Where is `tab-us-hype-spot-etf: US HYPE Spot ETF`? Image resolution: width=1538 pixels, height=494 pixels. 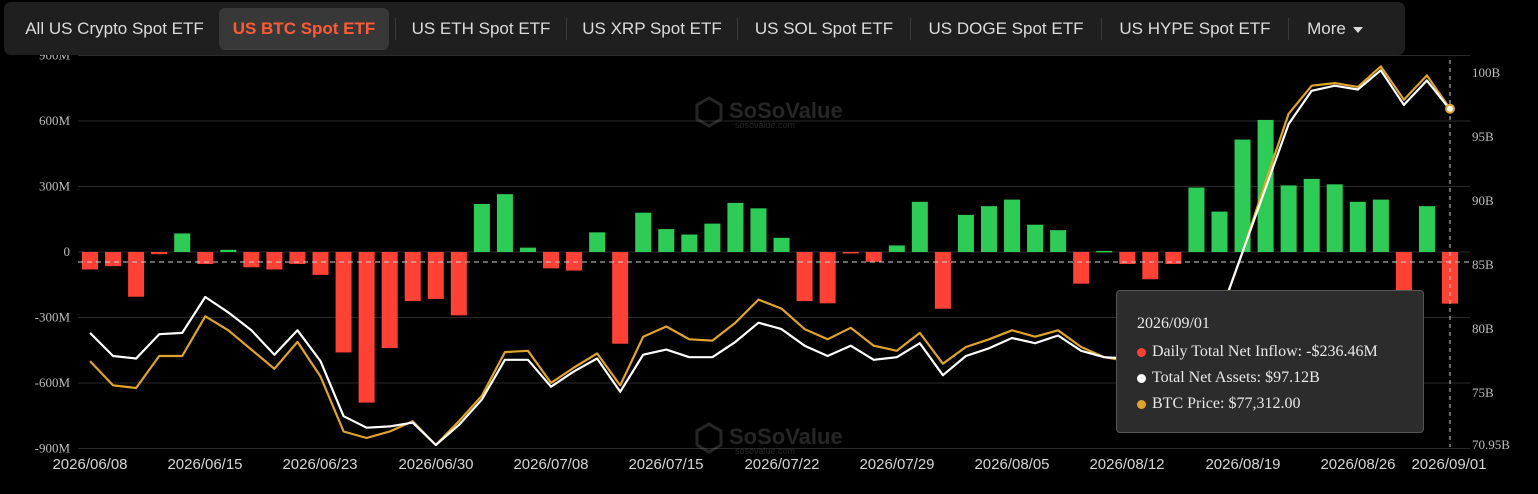
tab-us-hype-spot-etf: US HYPE Spot ETF is located at coordinates (1195, 28).